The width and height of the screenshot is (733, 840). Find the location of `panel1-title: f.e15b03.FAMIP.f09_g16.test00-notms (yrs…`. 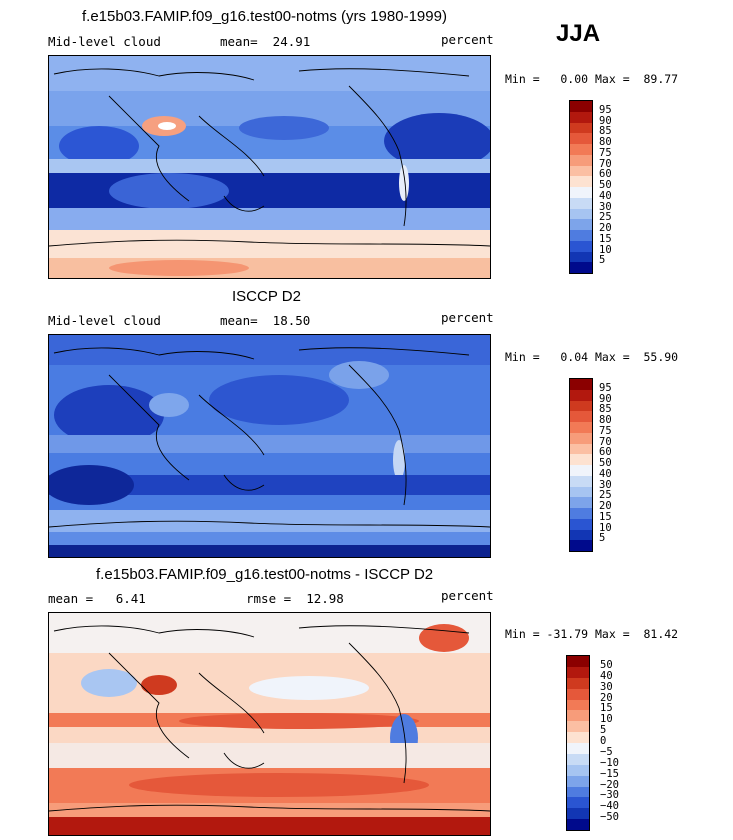

panel1-title: f.e15b03.FAMIP.f09_g16.test00-notms (yrs… is located at coordinates (264, 16).